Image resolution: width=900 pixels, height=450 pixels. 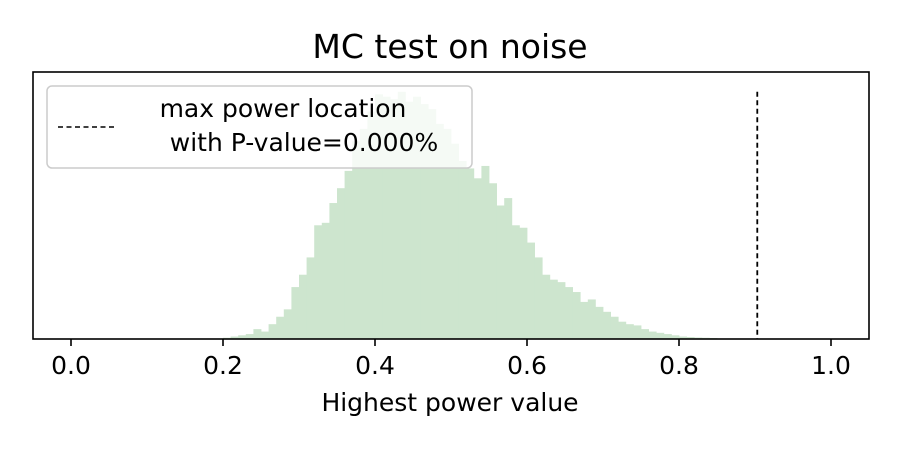 I want to click on legend-label-line2: with P-value=0.000%, so click(x=304, y=142).